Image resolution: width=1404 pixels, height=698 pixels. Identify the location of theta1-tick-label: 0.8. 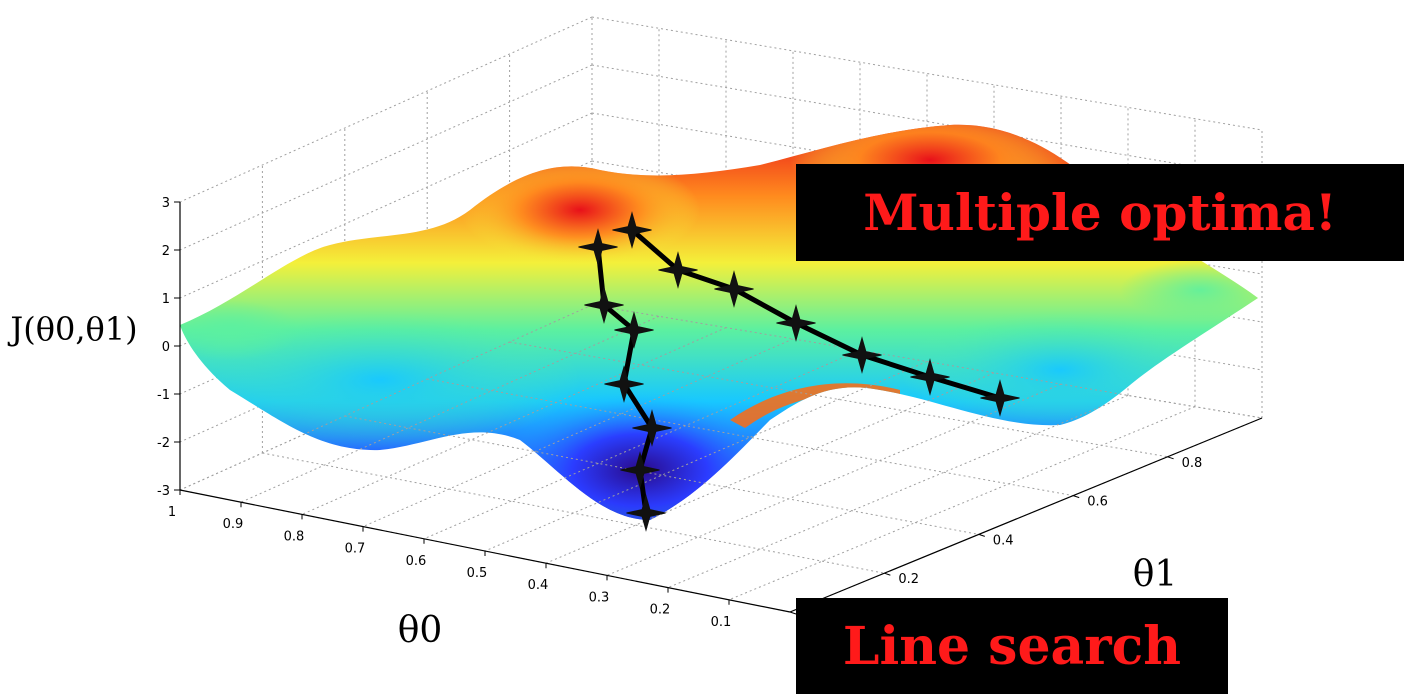
(1192, 463).